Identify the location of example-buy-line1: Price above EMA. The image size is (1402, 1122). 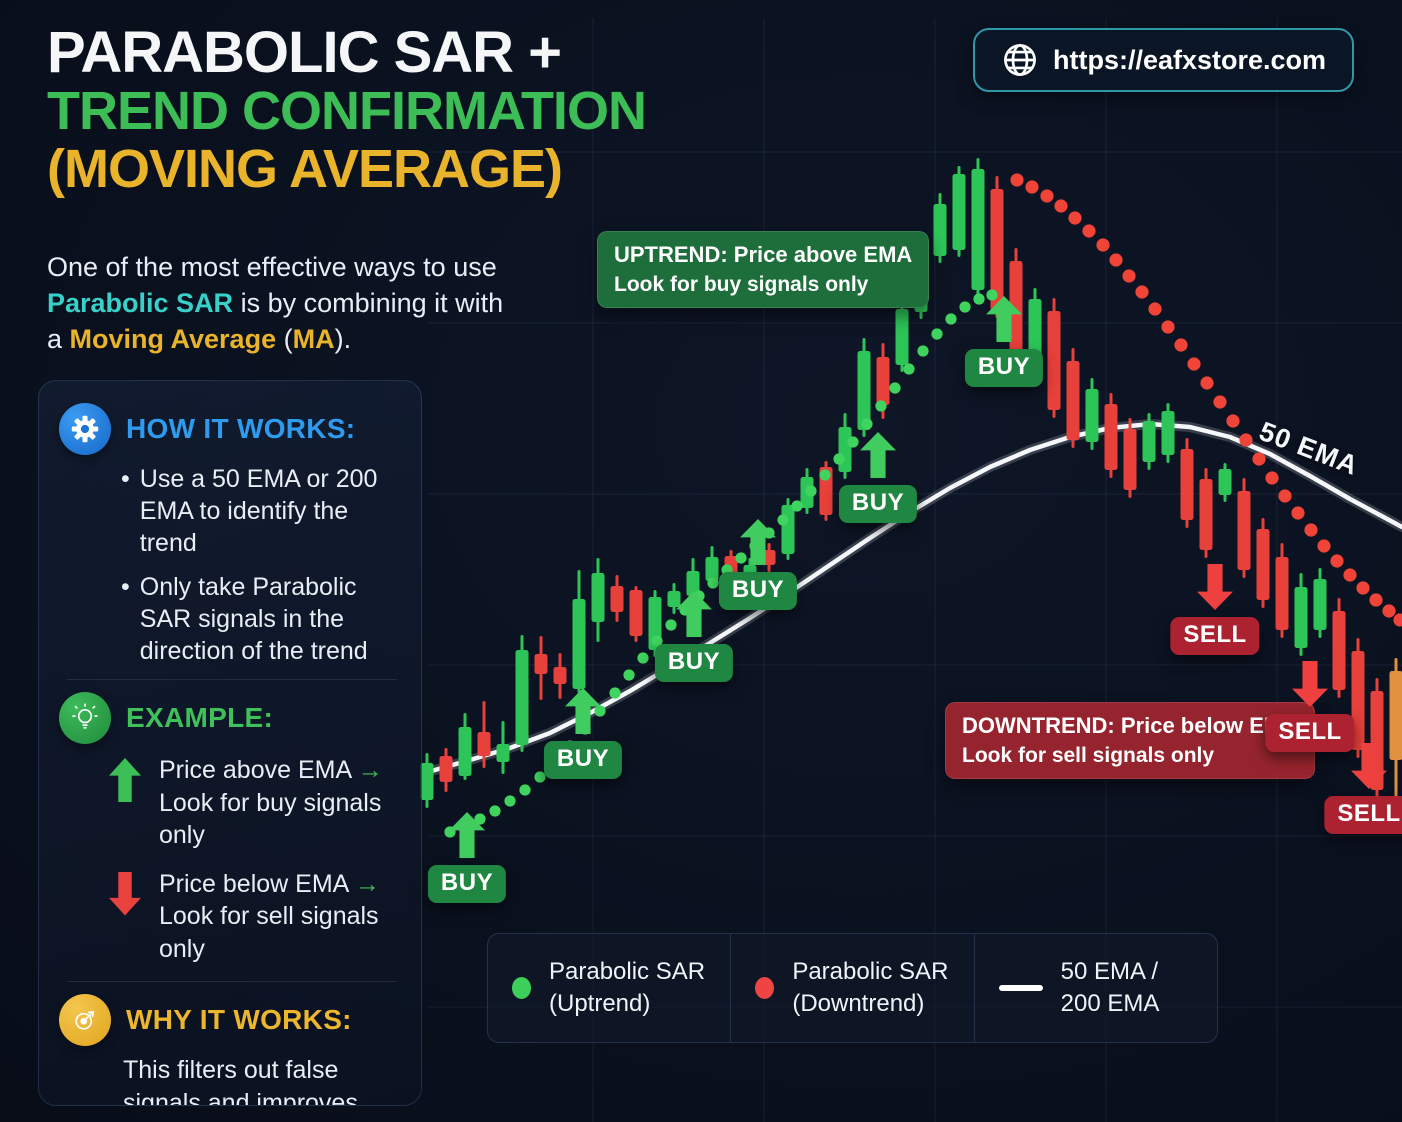
(255, 770).